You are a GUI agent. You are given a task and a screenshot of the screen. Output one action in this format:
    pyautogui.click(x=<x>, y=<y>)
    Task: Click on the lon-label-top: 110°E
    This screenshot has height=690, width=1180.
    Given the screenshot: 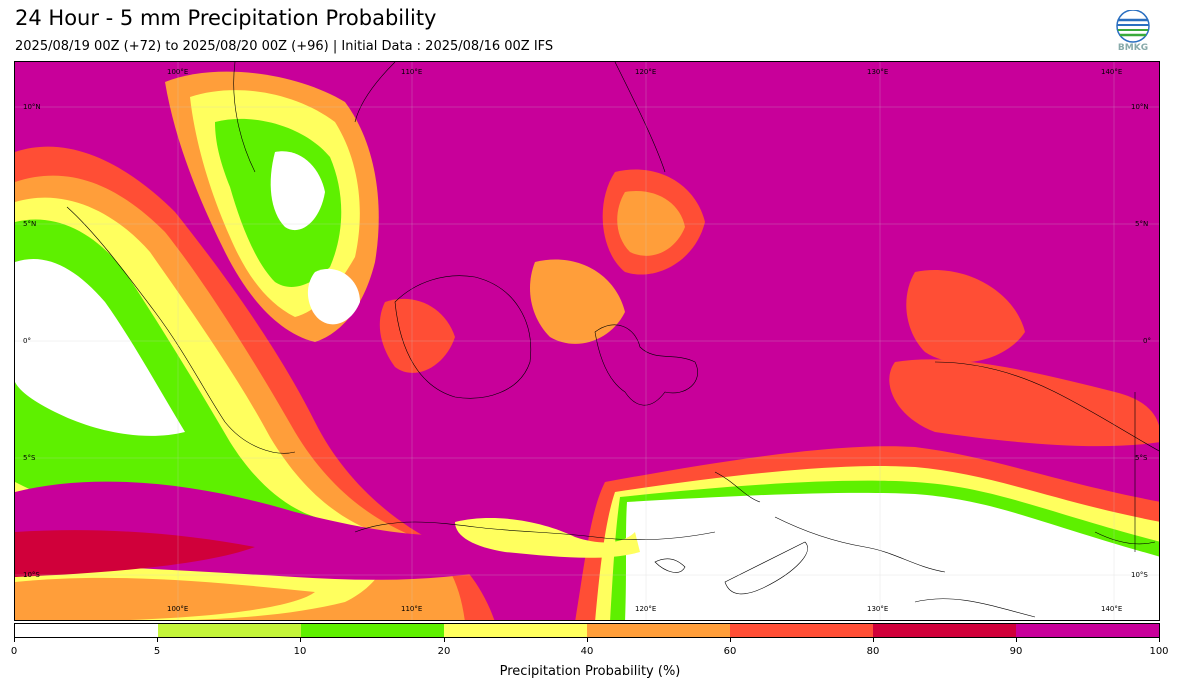 What is the action you would take?
    pyautogui.click(x=412, y=72)
    